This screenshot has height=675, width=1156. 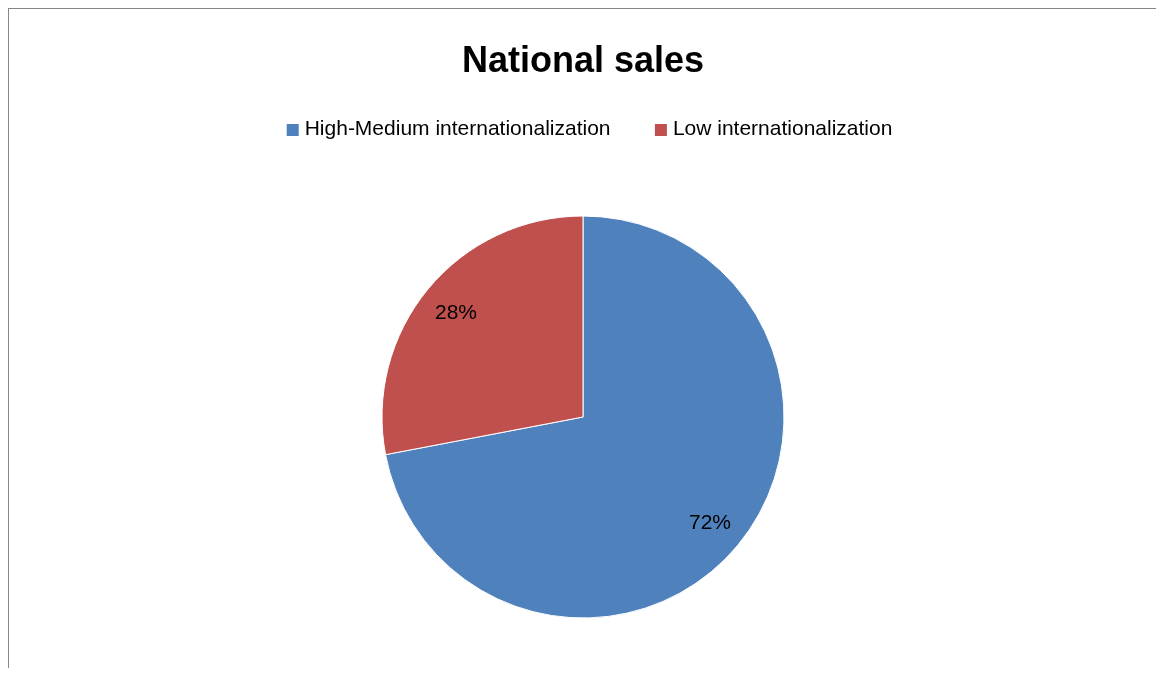 I want to click on data-label: 28%, so click(x=456, y=311).